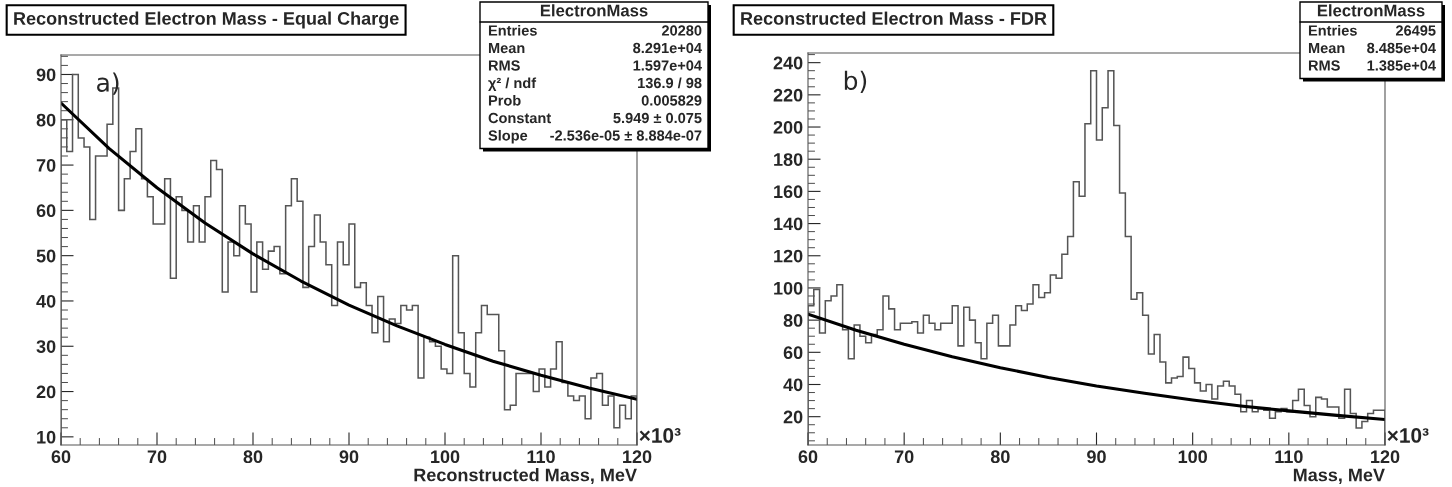 Image resolution: width=1452 pixels, height=487 pixels. Describe the element at coordinates (671, 100) in the screenshot. I see `text: 0.005829` at that location.